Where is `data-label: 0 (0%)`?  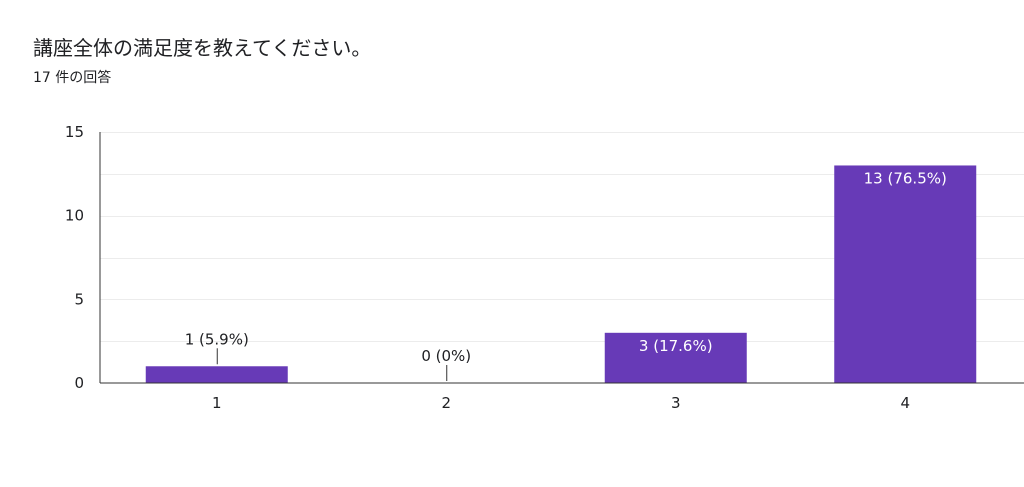 data-label: 0 (0%) is located at coordinates (446, 356).